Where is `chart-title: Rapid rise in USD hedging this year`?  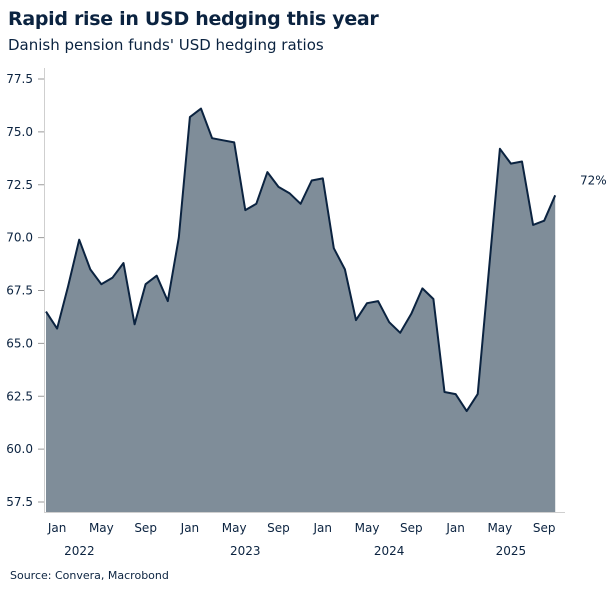
chart-title: Rapid rise in USD hedging this year is located at coordinates (193, 19).